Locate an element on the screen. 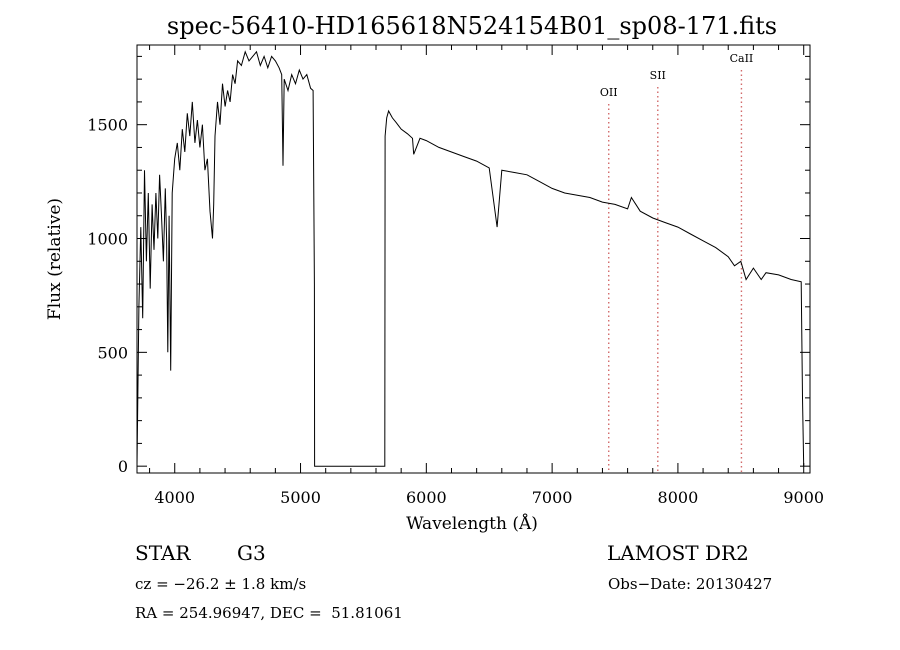 This screenshot has width=900, height=650. survey-name: LAMOST DR2 is located at coordinates (678, 553).